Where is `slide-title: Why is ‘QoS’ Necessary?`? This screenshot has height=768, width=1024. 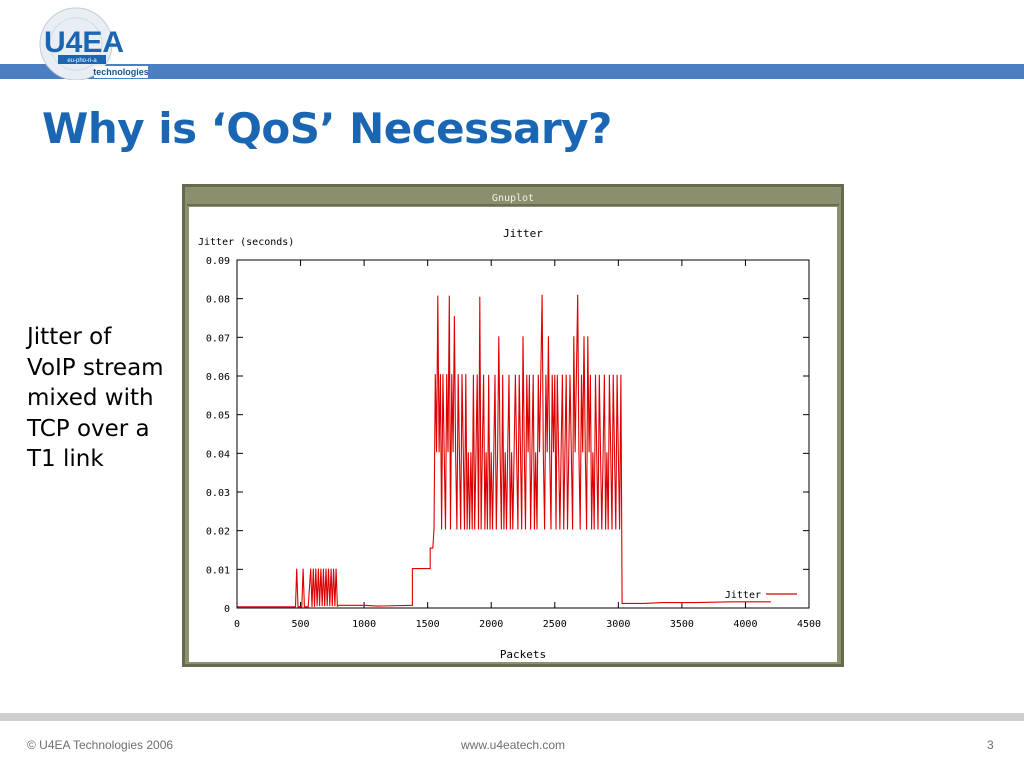 slide-title: Why is ‘QoS’ Necessary? is located at coordinates (327, 128).